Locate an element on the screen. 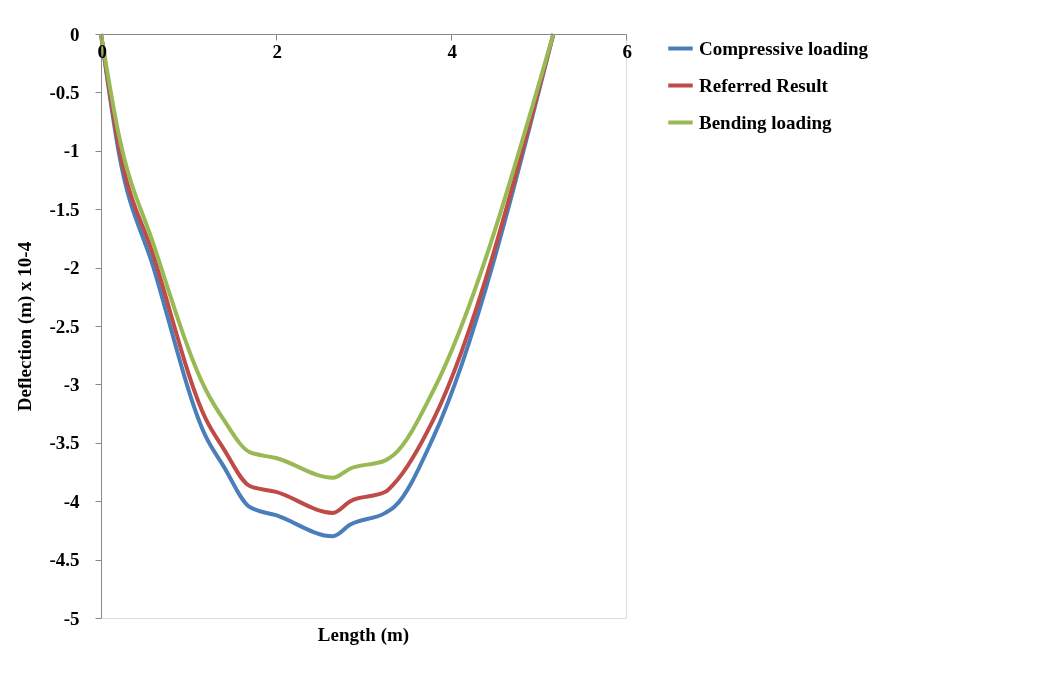 The width and height of the screenshot is (1055, 684). y-tick-label: -3 is located at coordinates (71, 384).